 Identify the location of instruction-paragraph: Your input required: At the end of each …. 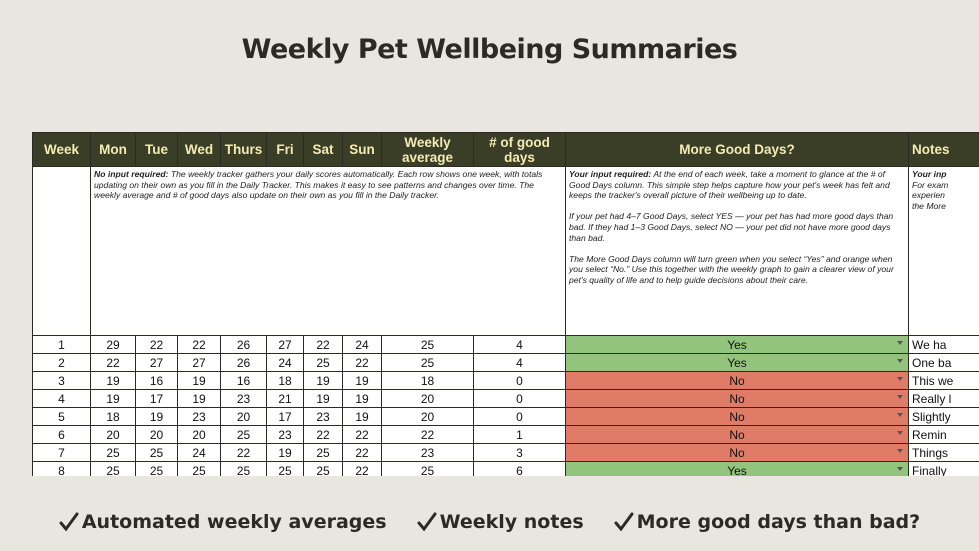
(737, 185).